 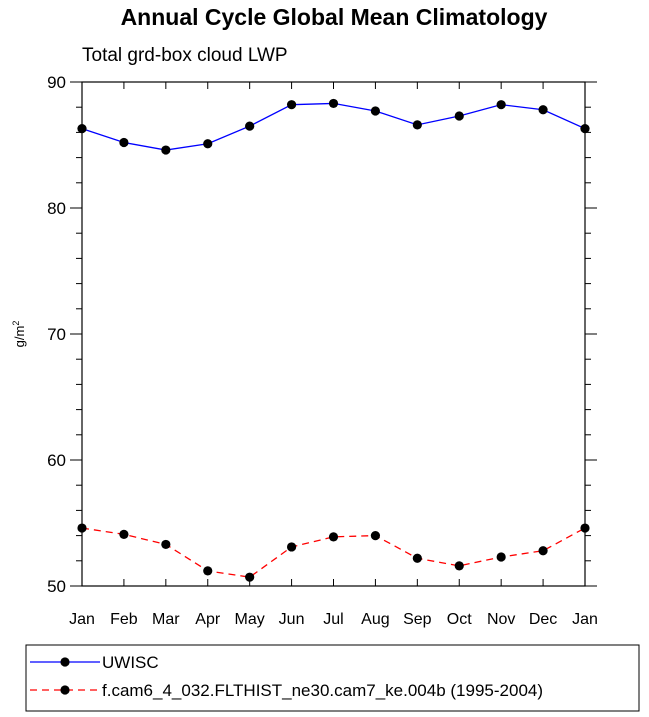 What do you see at coordinates (375, 619) in the screenshot?
I see `x-tick-label: Aug` at bounding box center [375, 619].